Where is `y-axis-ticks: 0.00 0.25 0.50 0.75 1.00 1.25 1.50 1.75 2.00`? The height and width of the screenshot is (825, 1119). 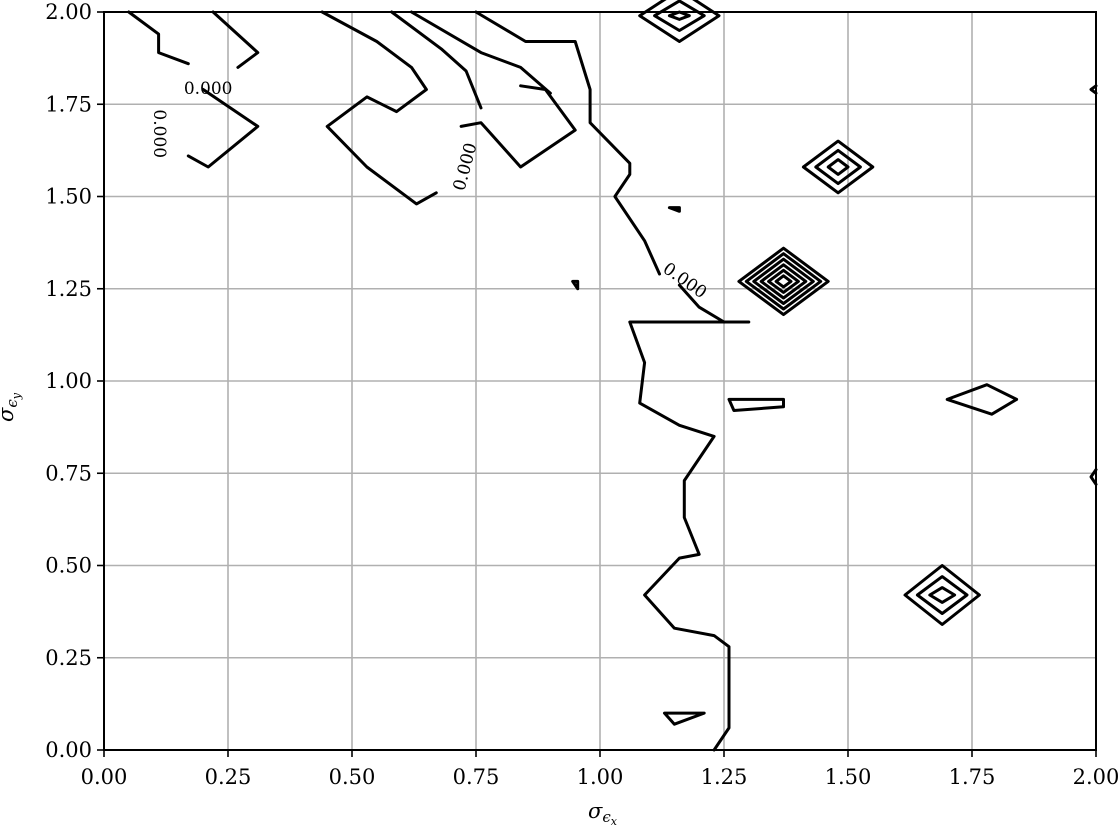 y-axis-ticks: 0.00 0.25 0.50 0.75 1.00 1.25 1.50 1.75 2.00 is located at coordinates (74, 381).